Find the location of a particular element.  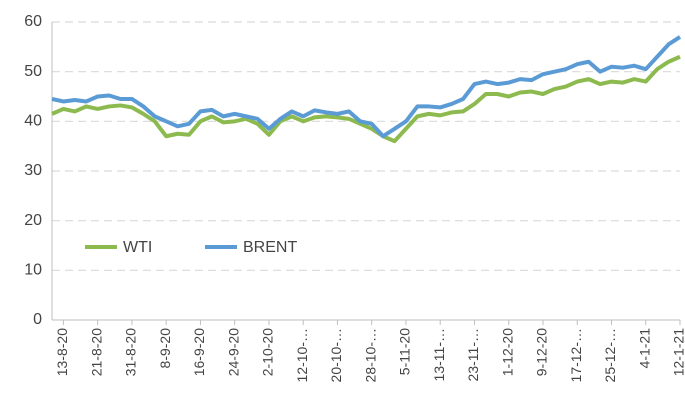

y-tick-label: 10 is located at coordinates (33, 270).